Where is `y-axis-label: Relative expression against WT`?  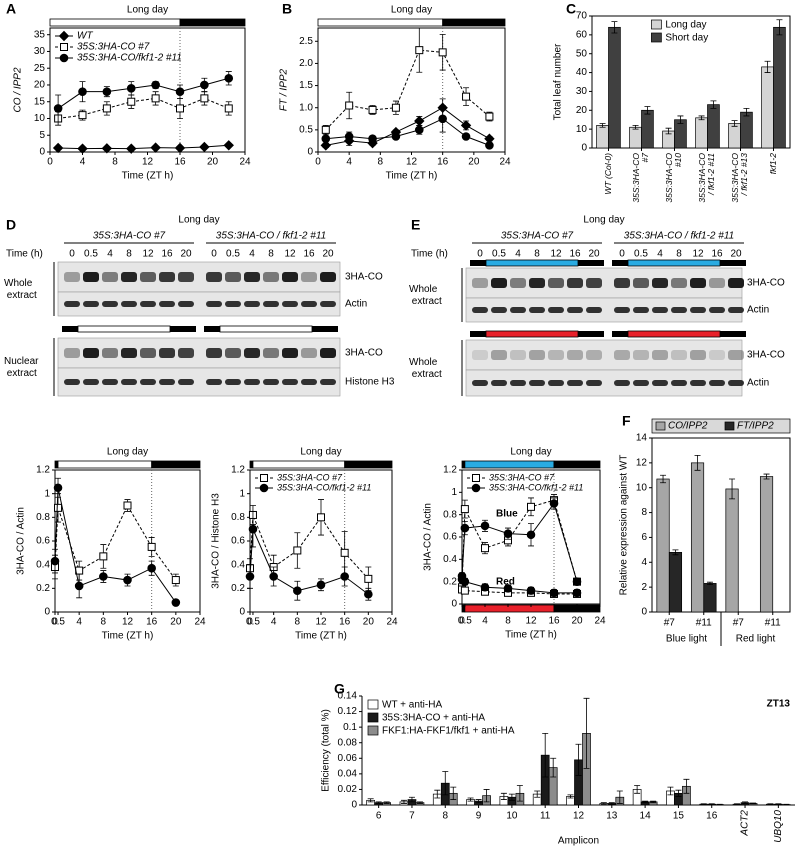 y-axis-label: Relative expression against WT is located at coordinates (624, 525).